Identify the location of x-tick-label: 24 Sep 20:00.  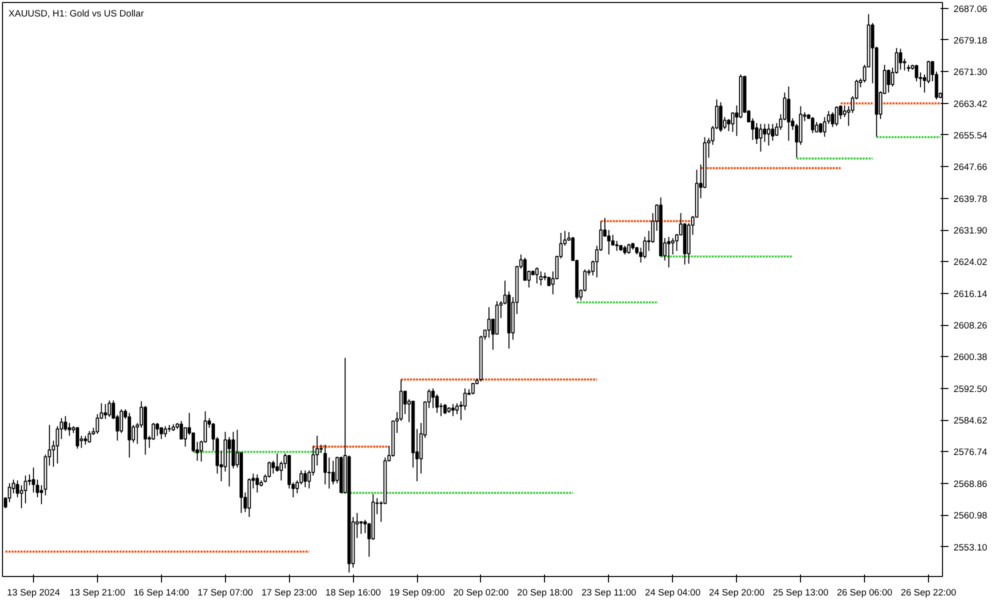
(736, 593).